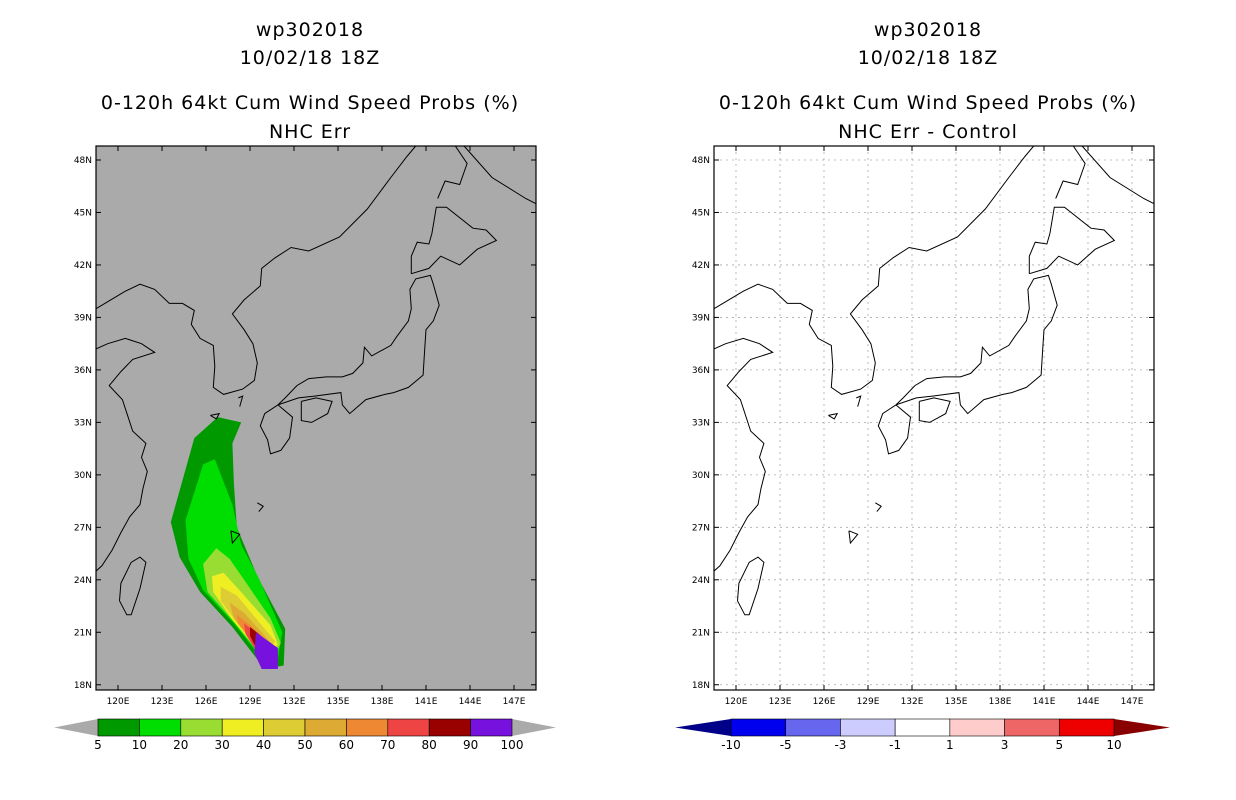 This screenshot has width=1236, height=800. What do you see at coordinates (310, 30) in the screenshot?
I see `left-title-storm-id: wp302018` at bounding box center [310, 30].